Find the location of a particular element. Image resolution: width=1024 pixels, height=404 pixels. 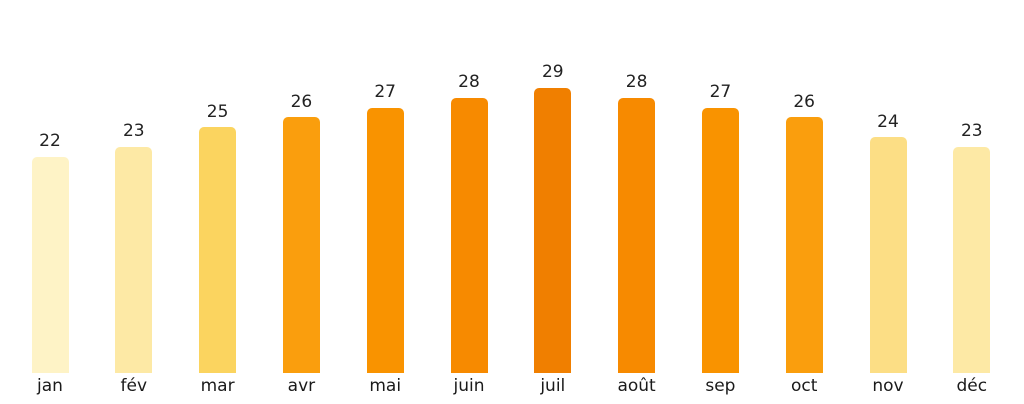

bar-value-label: 22 is located at coordinates (50, 141).